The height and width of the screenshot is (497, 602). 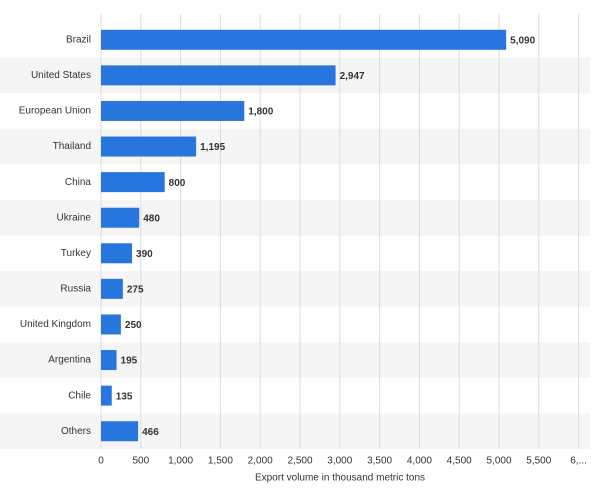 What do you see at coordinates (101, 461) in the screenshot?
I see `x-tick-label: 0` at bounding box center [101, 461].